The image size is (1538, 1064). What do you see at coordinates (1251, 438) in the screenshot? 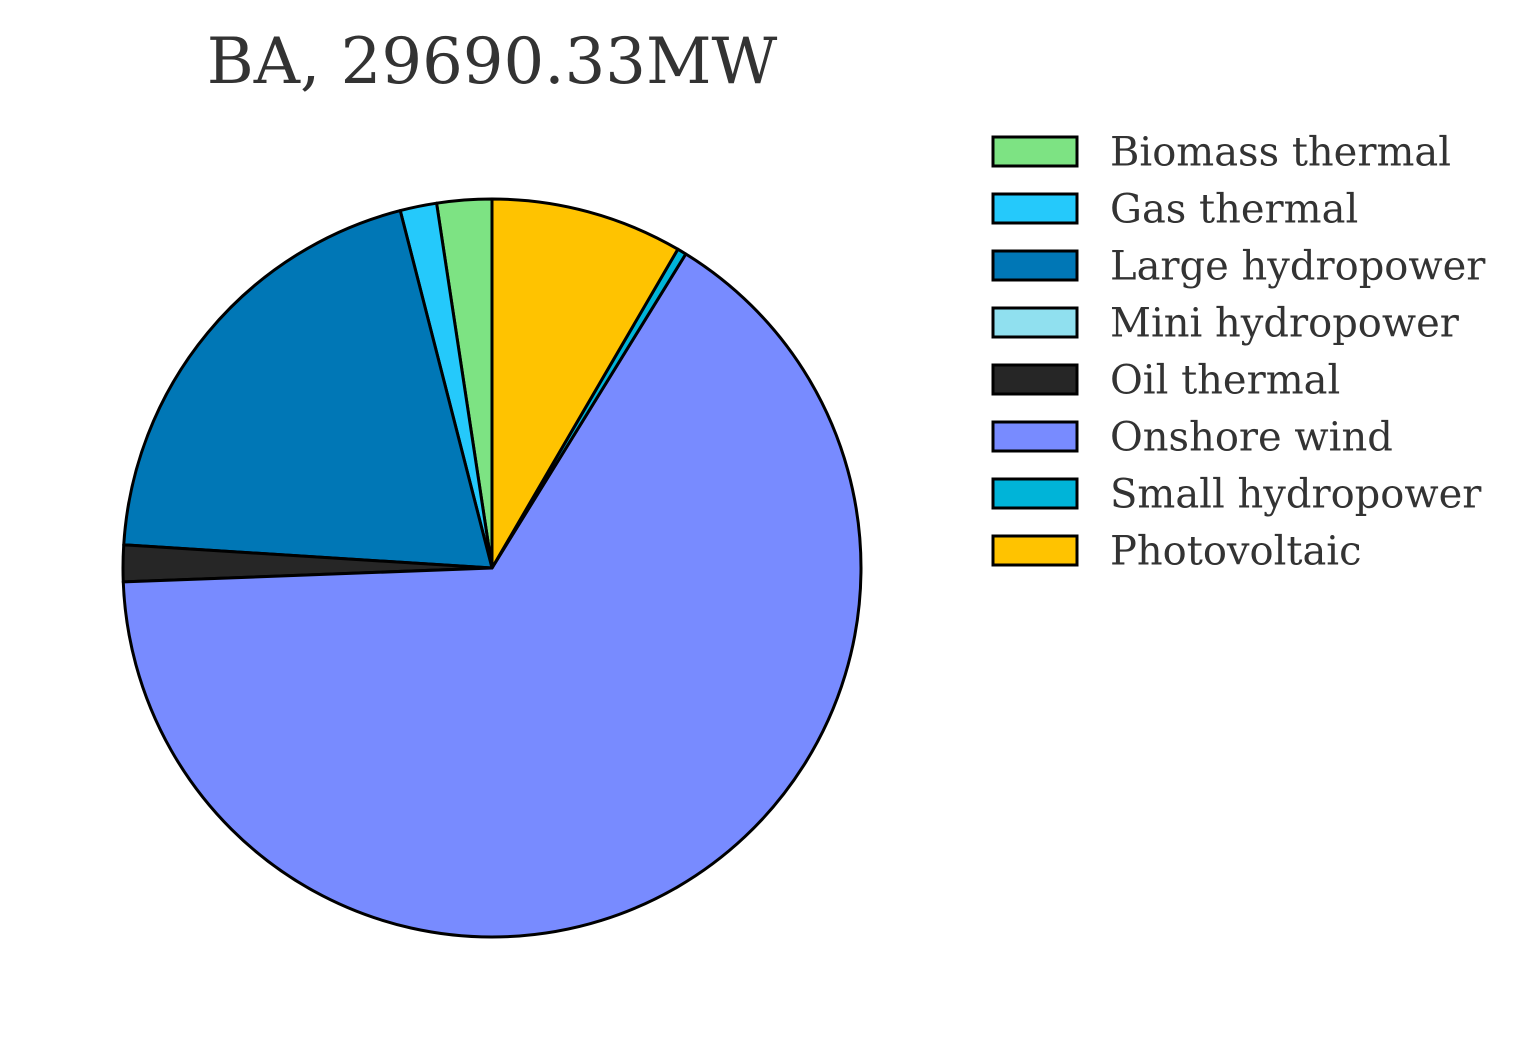
I see `legend-label-onshore-wind: Onshore wind` at bounding box center [1251, 438].